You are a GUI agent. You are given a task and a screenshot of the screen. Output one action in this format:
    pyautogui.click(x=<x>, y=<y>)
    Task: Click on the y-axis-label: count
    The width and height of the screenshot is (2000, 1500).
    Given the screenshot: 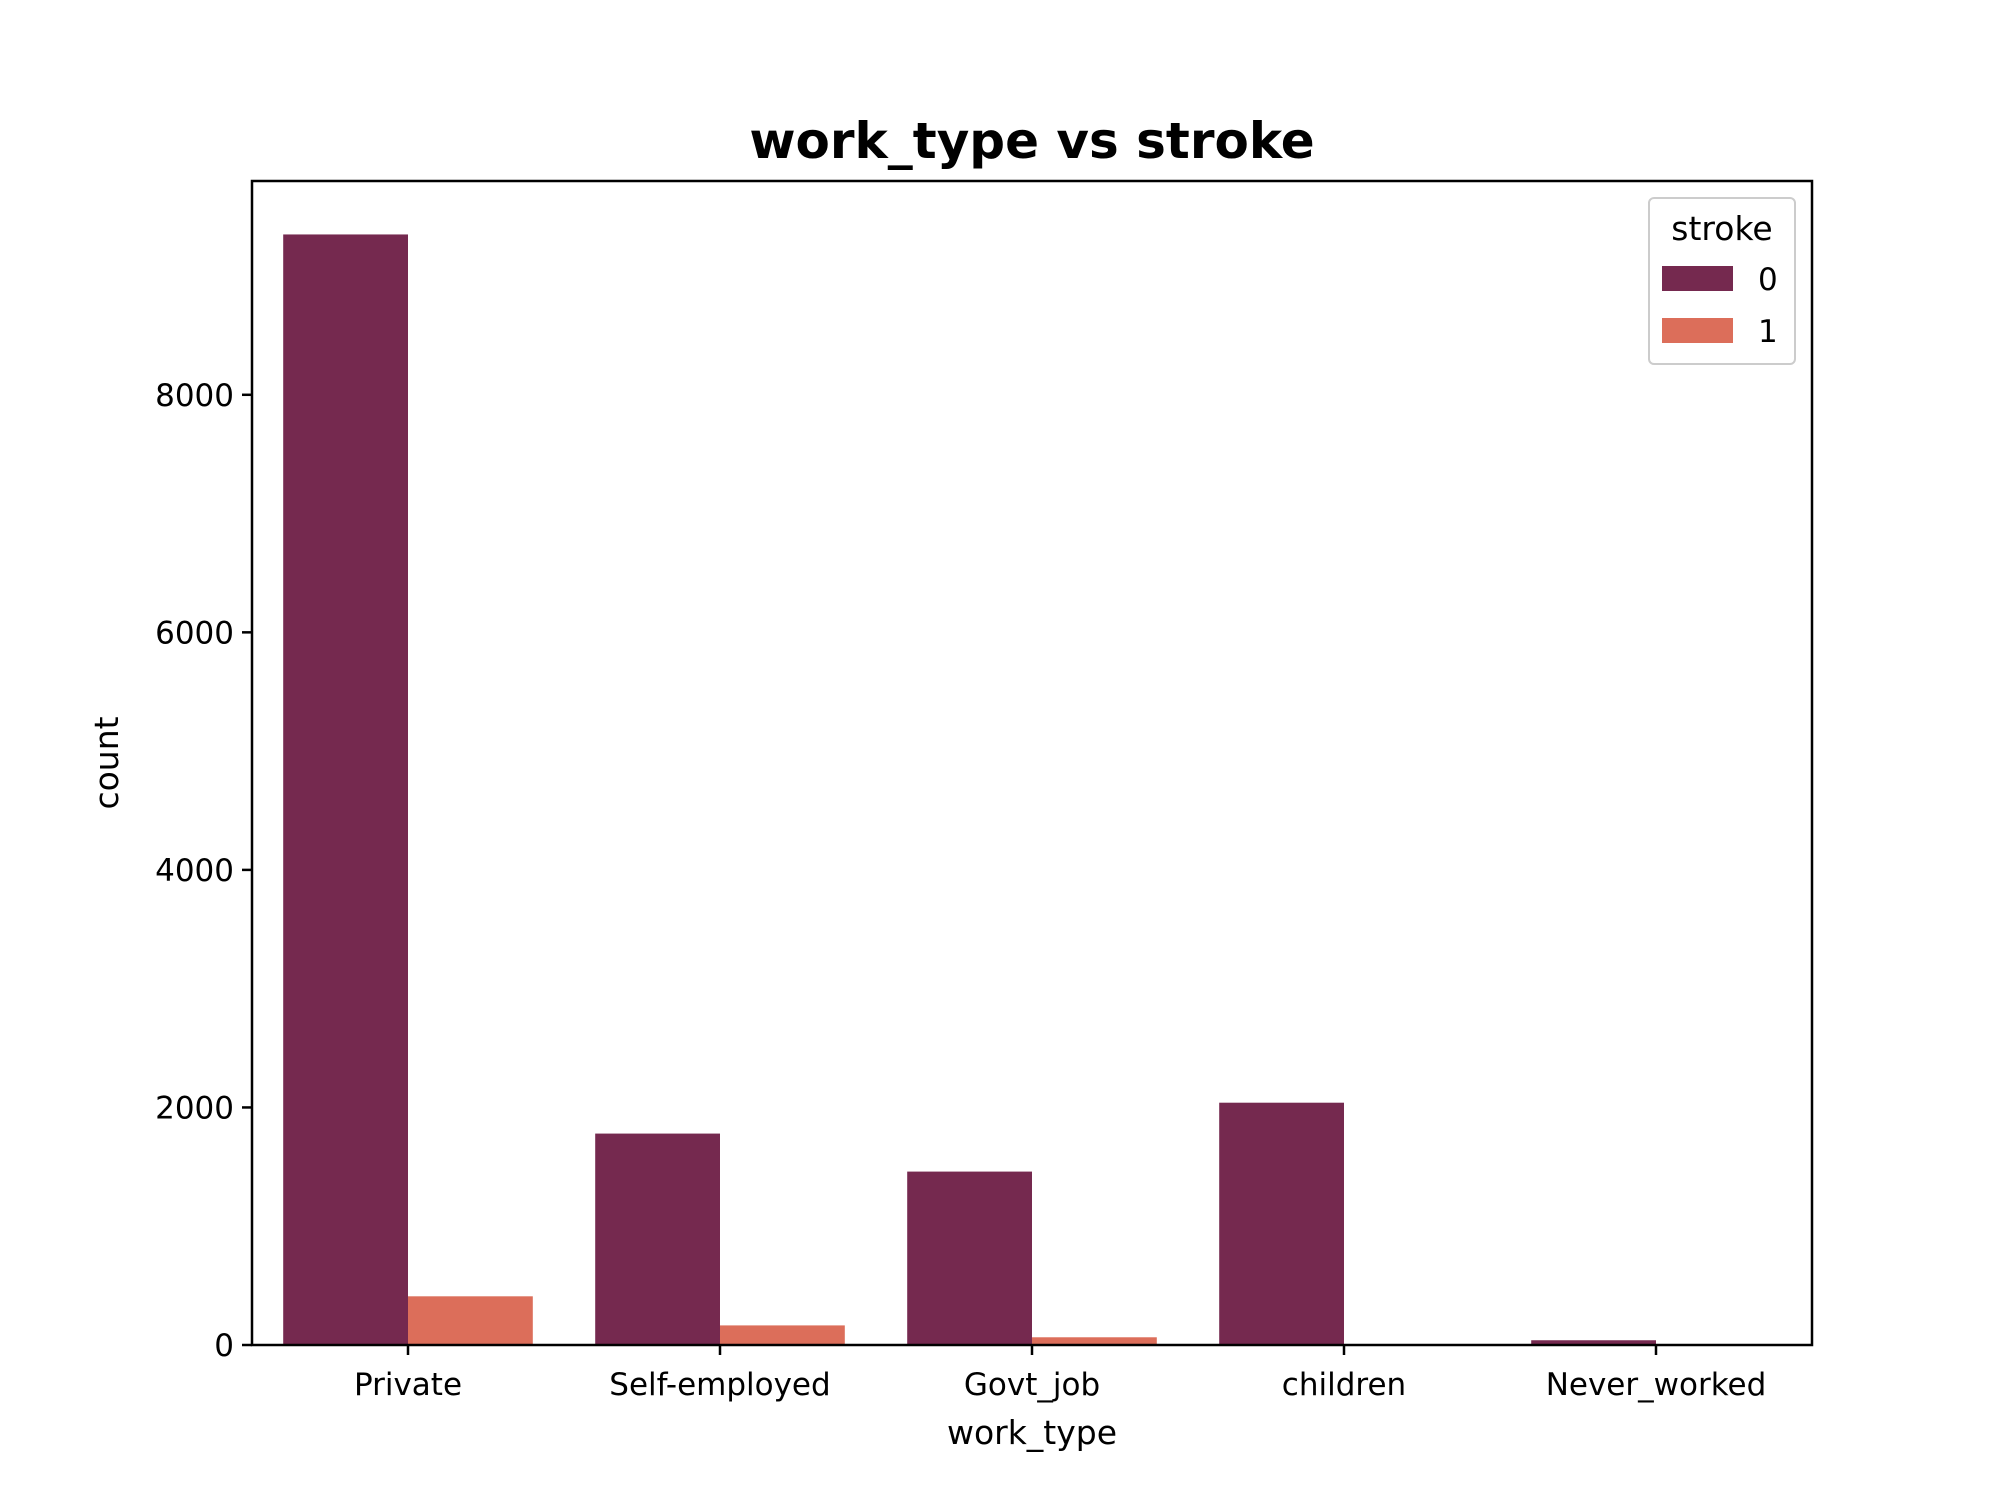 What is the action you would take?
    pyautogui.click(x=106, y=762)
    